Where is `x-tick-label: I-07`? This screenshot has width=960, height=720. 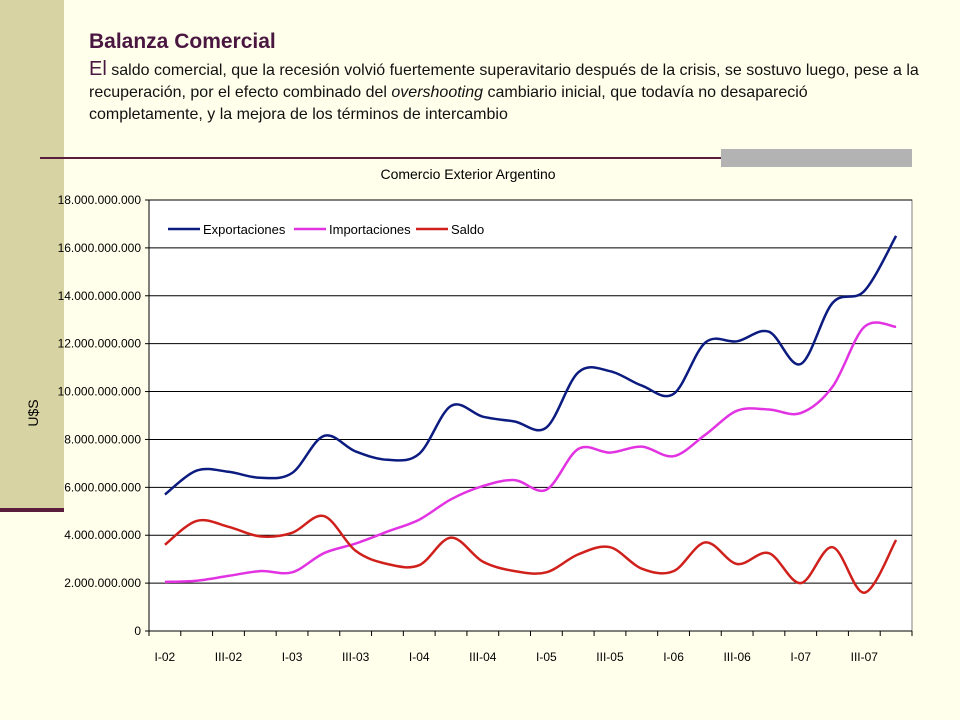 x-tick-label: I-07 is located at coordinates (800, 657).